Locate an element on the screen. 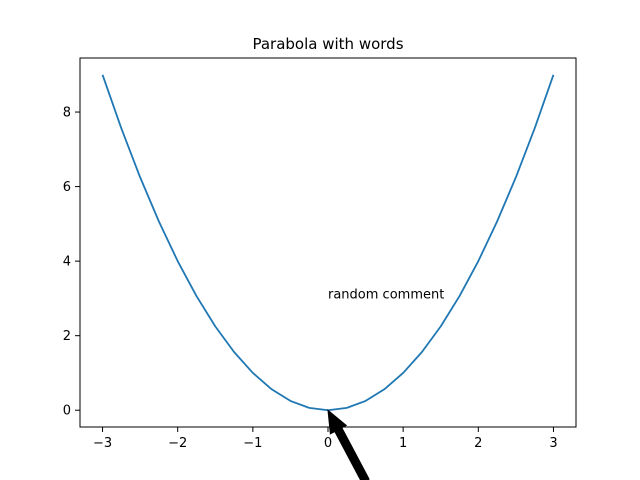 The height and width of the screenshot is (480, 640). x-tick-label: 2 is located at coordinates (478, 443).